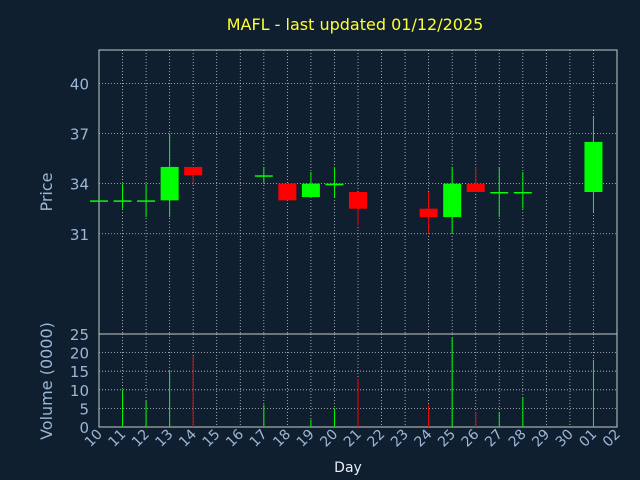 This screenshot has height=480, width=640. I want to click on x-tick-label: 18, so click(282, 439).